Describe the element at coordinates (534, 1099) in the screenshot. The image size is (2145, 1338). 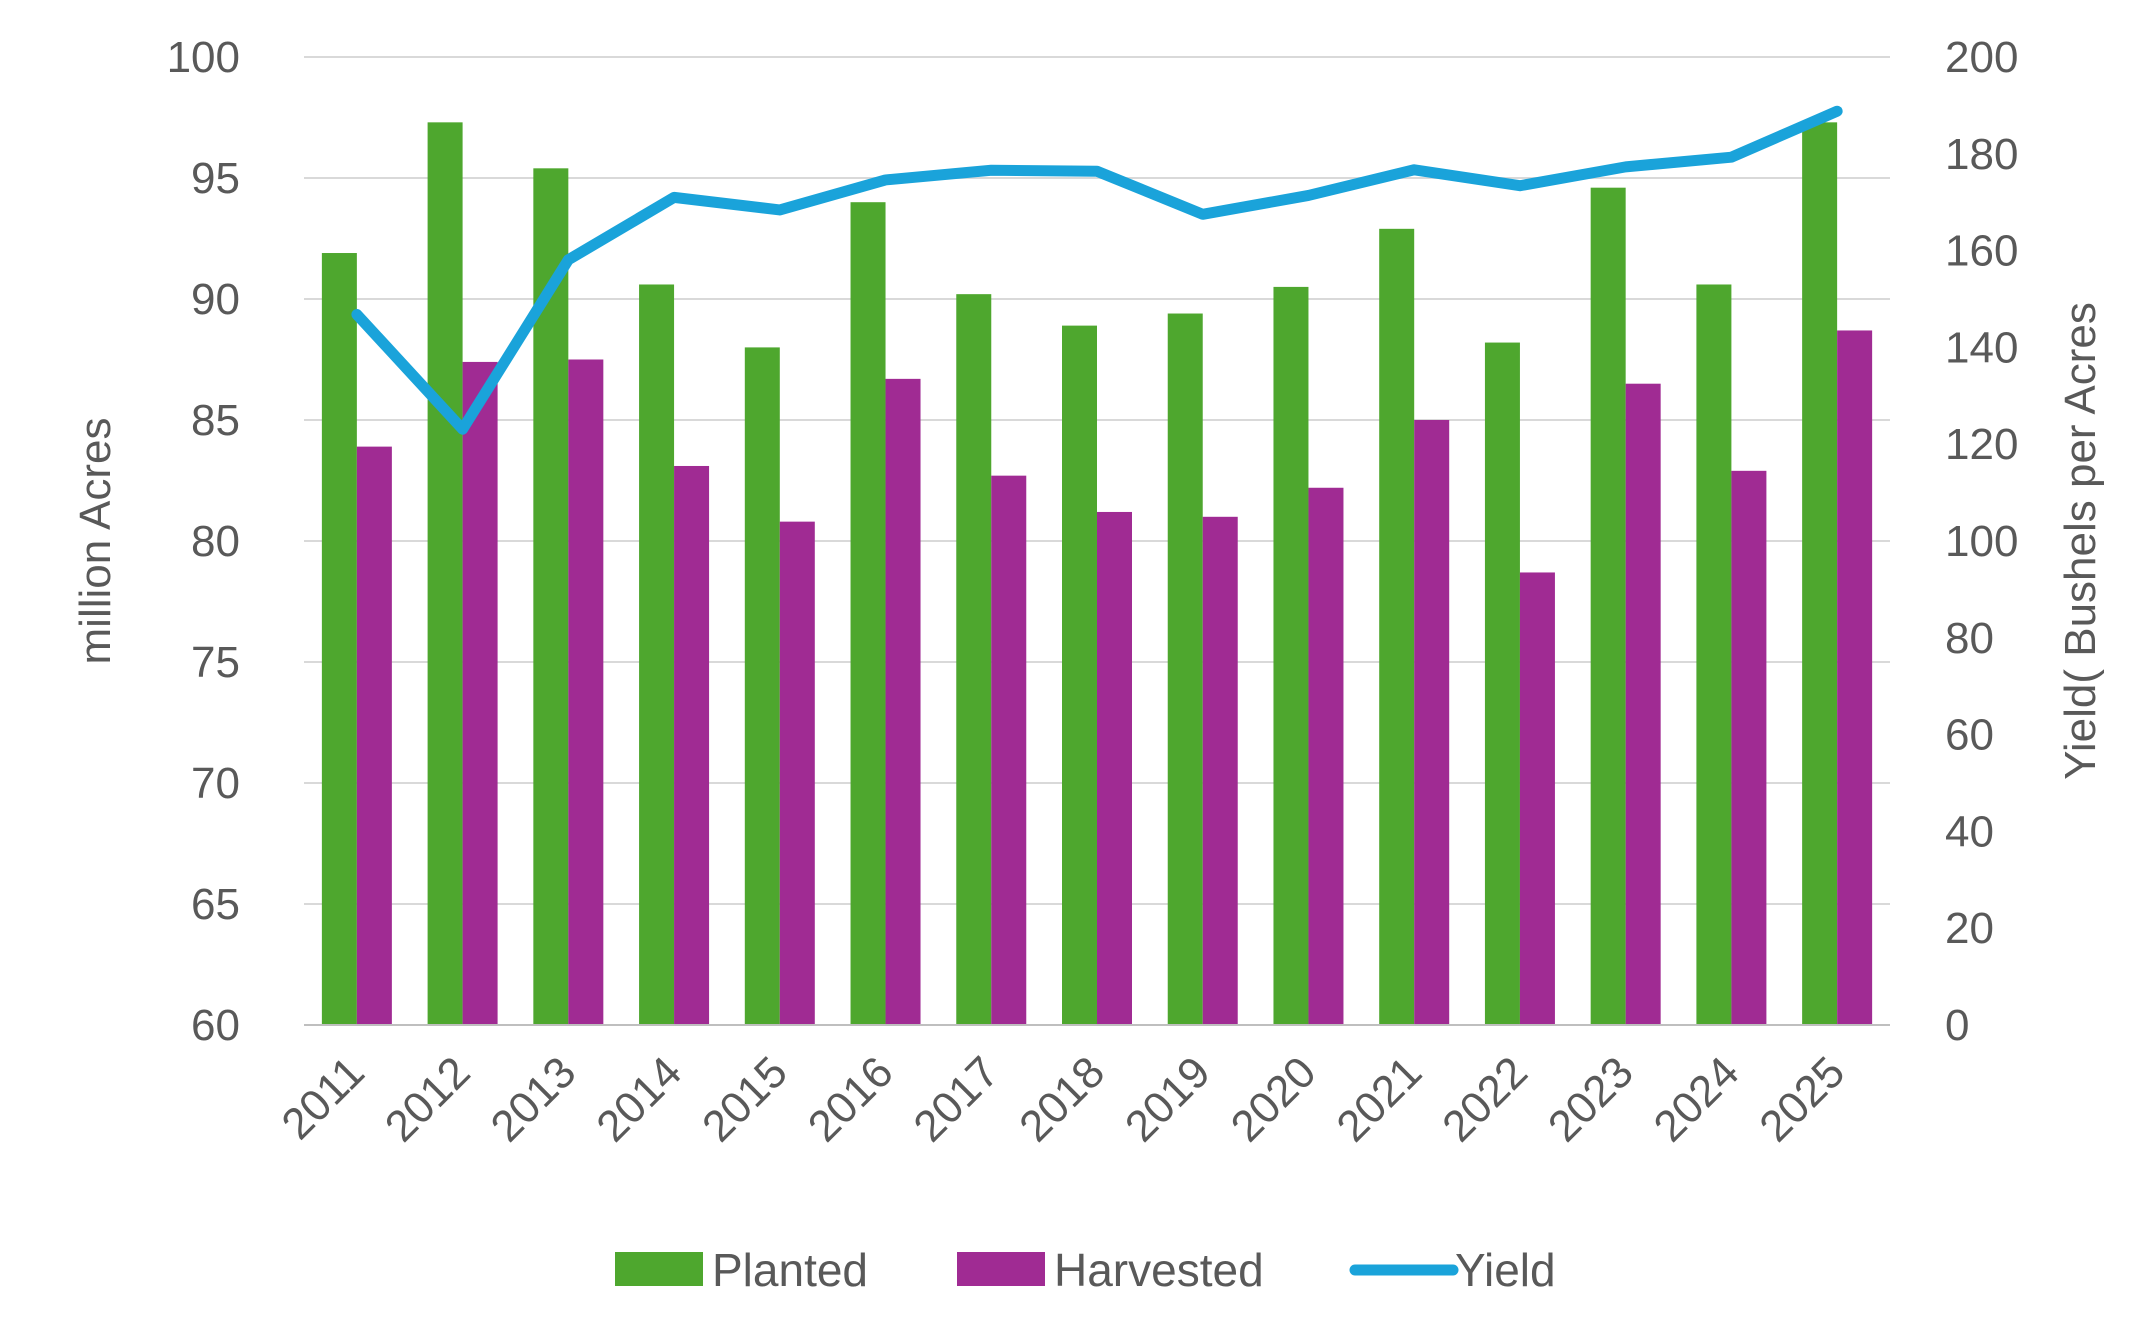
I see `x-tick-label: 2013` at that location.